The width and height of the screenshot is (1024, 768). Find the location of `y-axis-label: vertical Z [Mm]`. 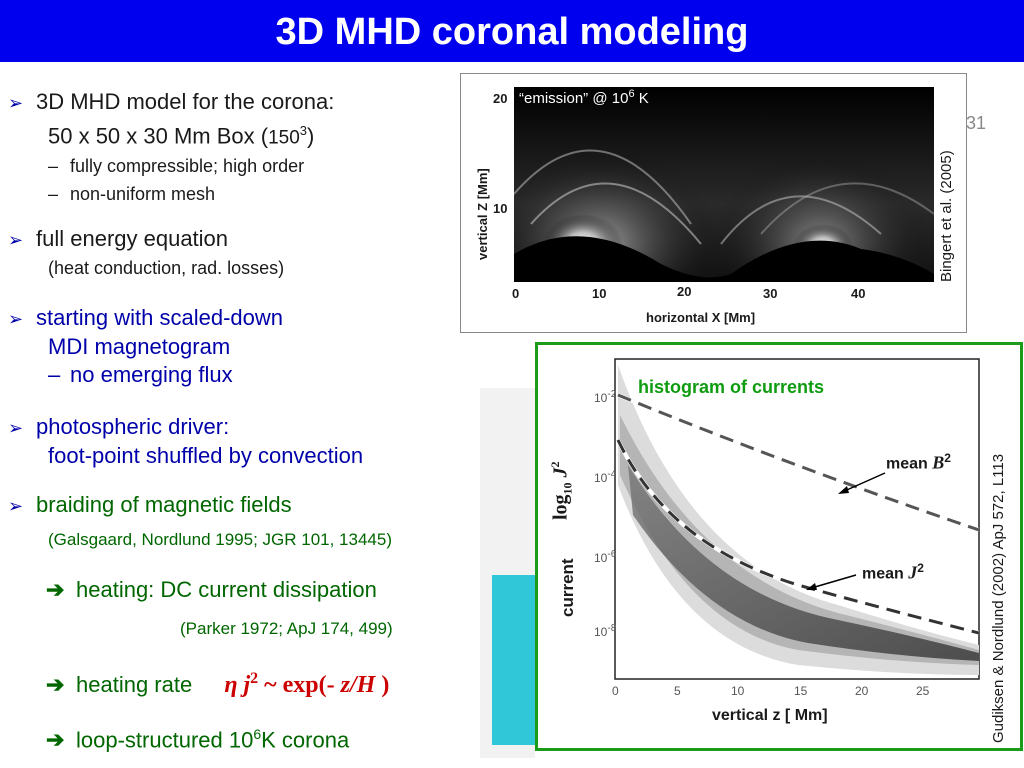

y-axis-label: vertical Z [Mm] is located at coordinates (482, 214).